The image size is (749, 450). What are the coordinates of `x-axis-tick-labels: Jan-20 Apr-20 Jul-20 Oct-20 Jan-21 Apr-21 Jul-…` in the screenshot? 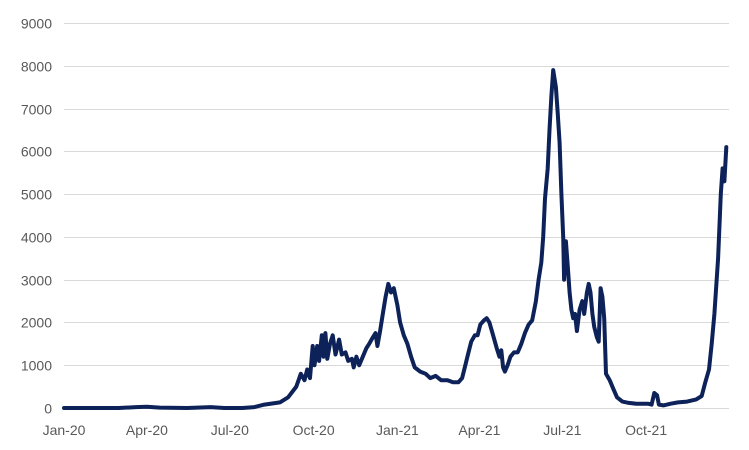 It's located at (355, 430).